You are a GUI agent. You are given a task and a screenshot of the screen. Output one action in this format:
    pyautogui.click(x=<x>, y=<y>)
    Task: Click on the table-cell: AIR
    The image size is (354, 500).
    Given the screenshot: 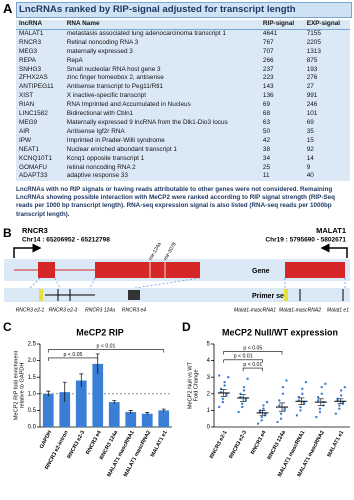 What is the action you would take?
    pyautogui.click(x=24, y=131)
    